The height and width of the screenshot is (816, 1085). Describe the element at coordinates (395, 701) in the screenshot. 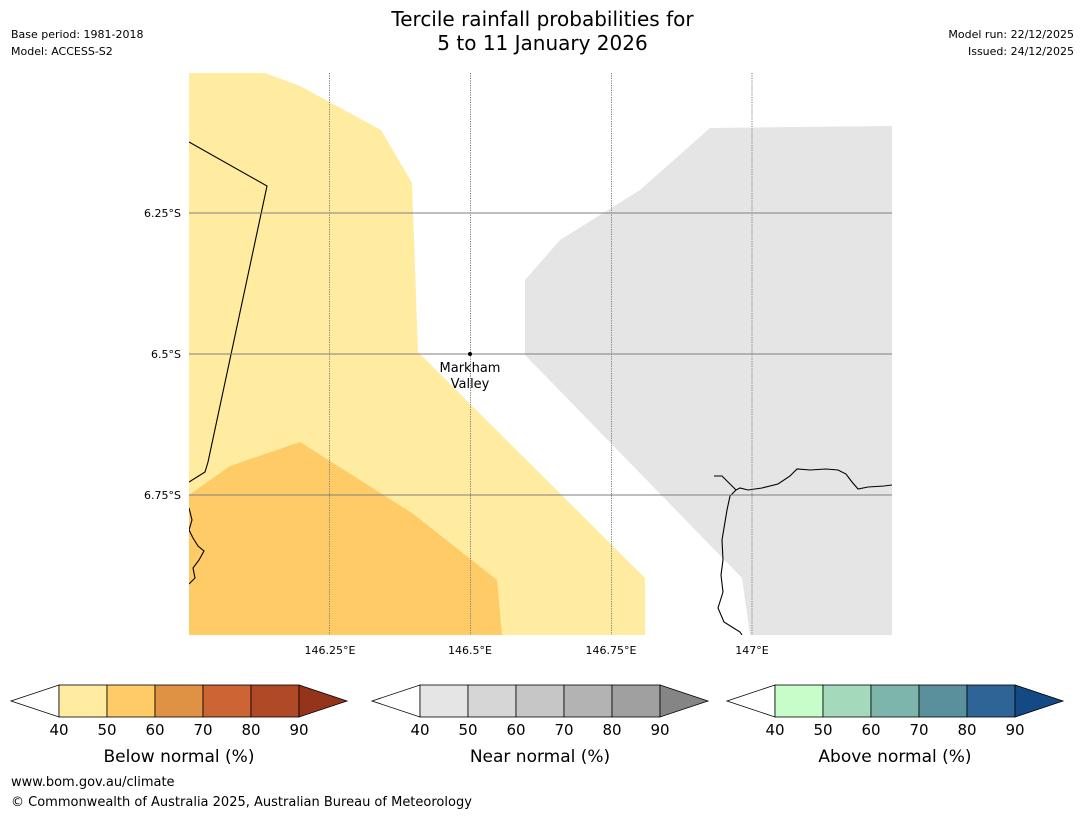

I see `colorbar-near-under-triangle` at that location.